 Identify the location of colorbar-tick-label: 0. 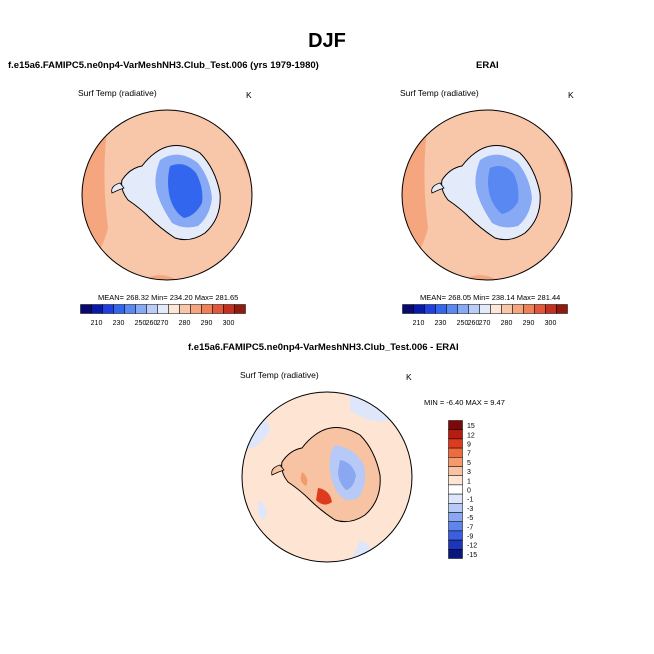
(469, 491).